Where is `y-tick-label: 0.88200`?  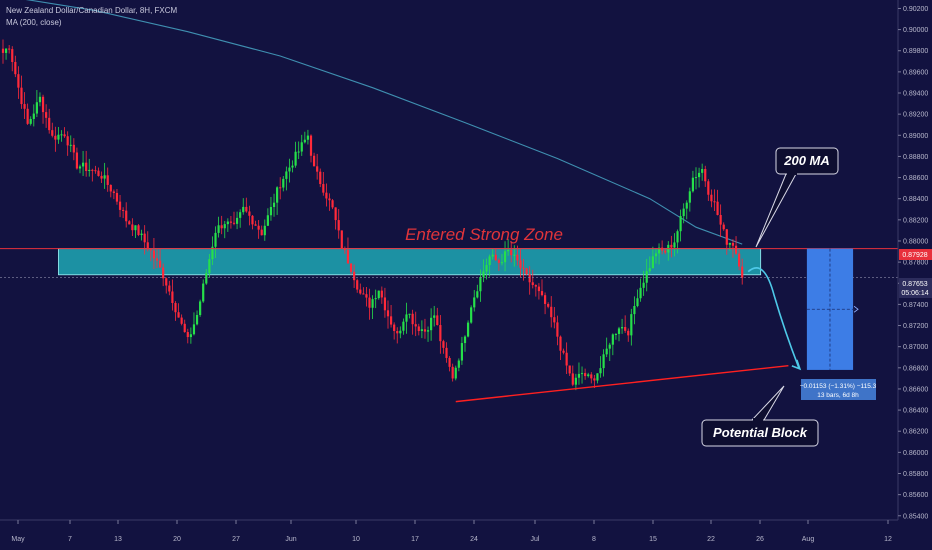
y-tick-label: 0.88200 is located at coordinates (915, 220).